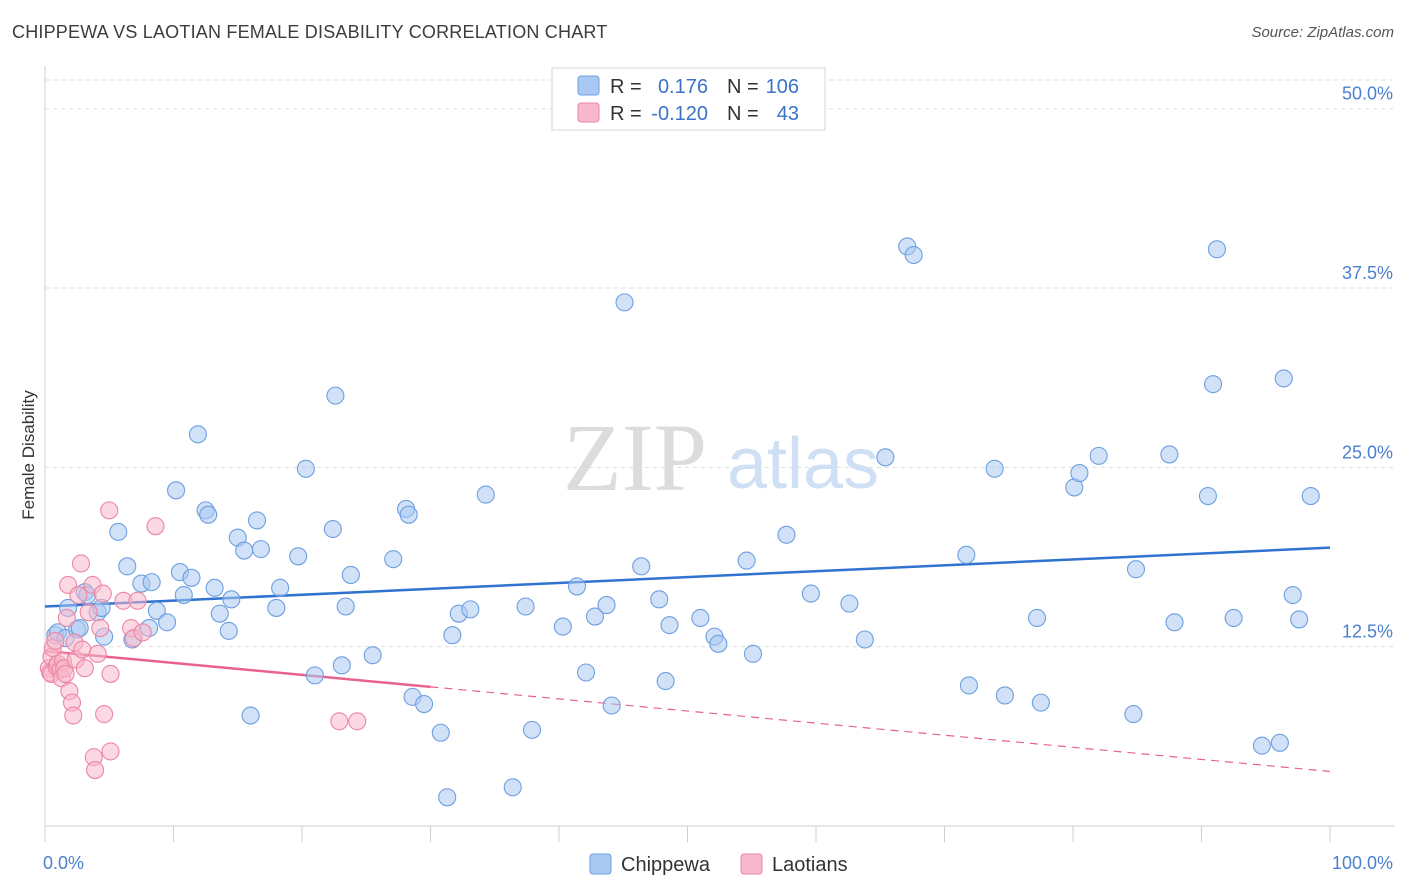 This screenshot has width=1406, height=892. What do you see at coordinates (588, 112) in the screenshot?
I see `laotian-swatch-icon` at bounding box center [588, 112].